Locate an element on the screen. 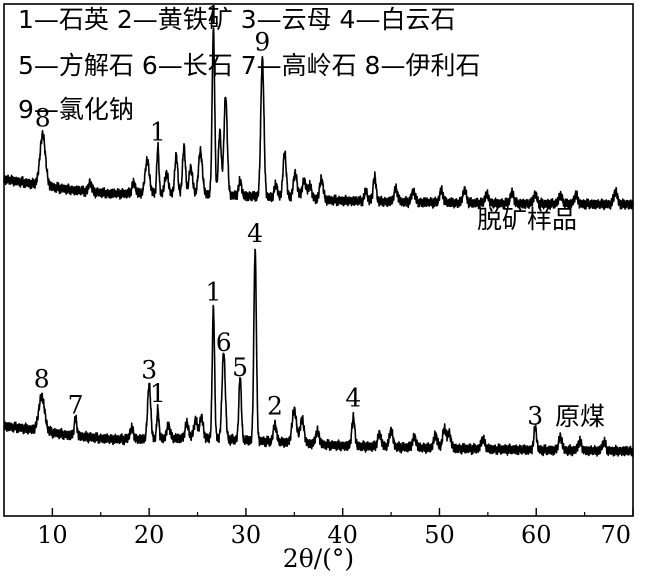  legend-line-1: 1—石英 2—黄铁矿 3—云母 4—白云石 is located at coordinates (237, 19).